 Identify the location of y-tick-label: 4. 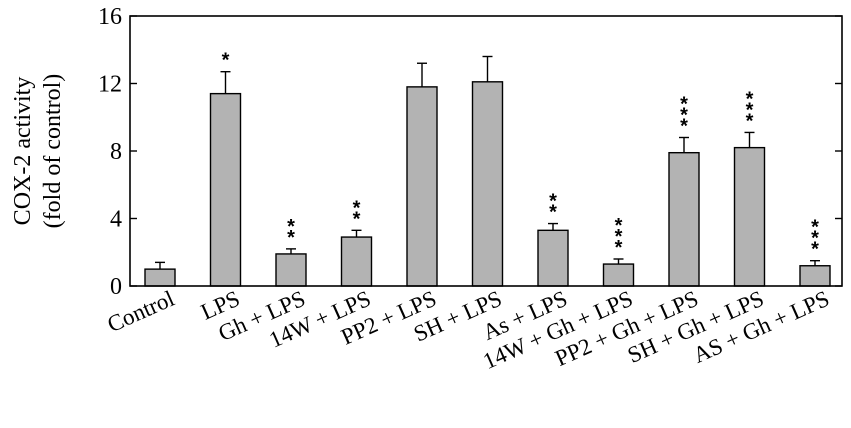
(116, 220).